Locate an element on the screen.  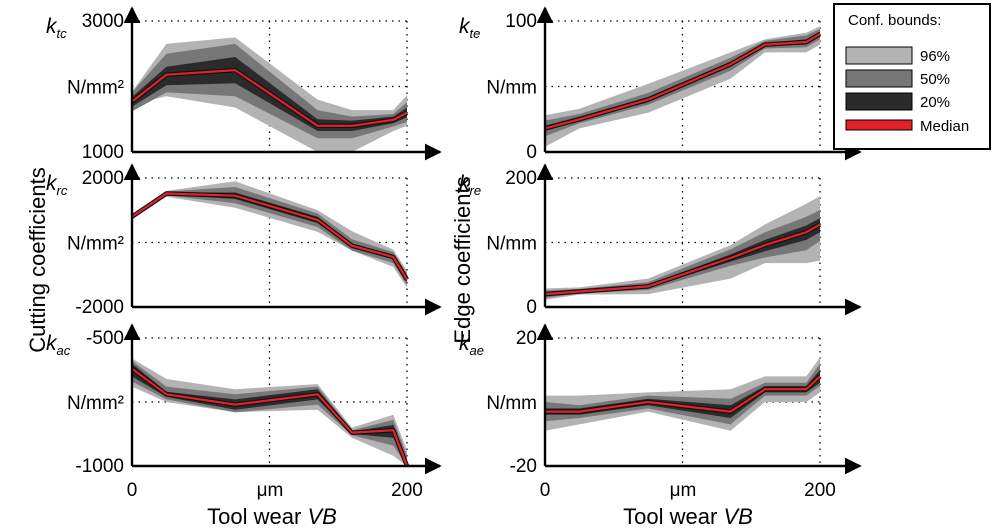
y-tick-bottom: 1000 is located at coordinates (103, 152).